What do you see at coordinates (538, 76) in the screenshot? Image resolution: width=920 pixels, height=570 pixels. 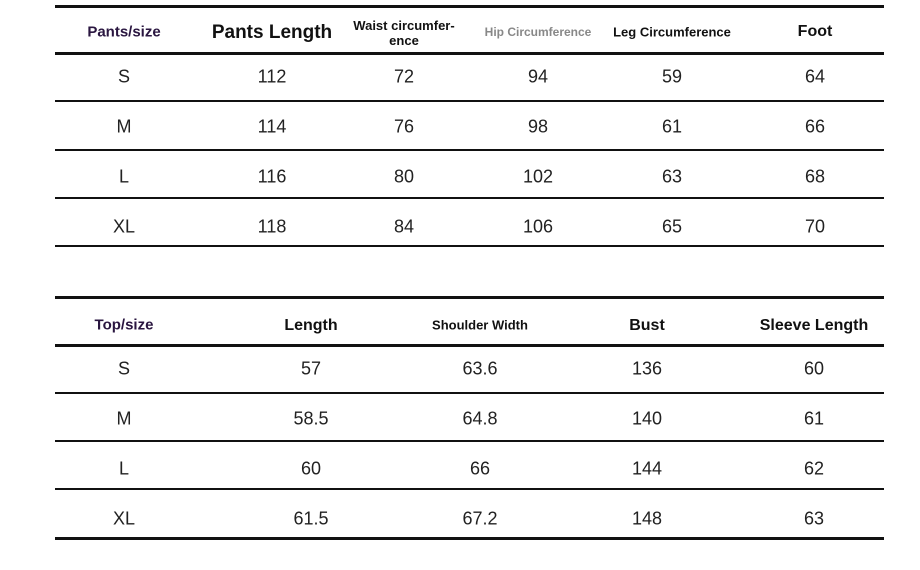 I see `table-cell: 94` at bounding box center [538, 76].